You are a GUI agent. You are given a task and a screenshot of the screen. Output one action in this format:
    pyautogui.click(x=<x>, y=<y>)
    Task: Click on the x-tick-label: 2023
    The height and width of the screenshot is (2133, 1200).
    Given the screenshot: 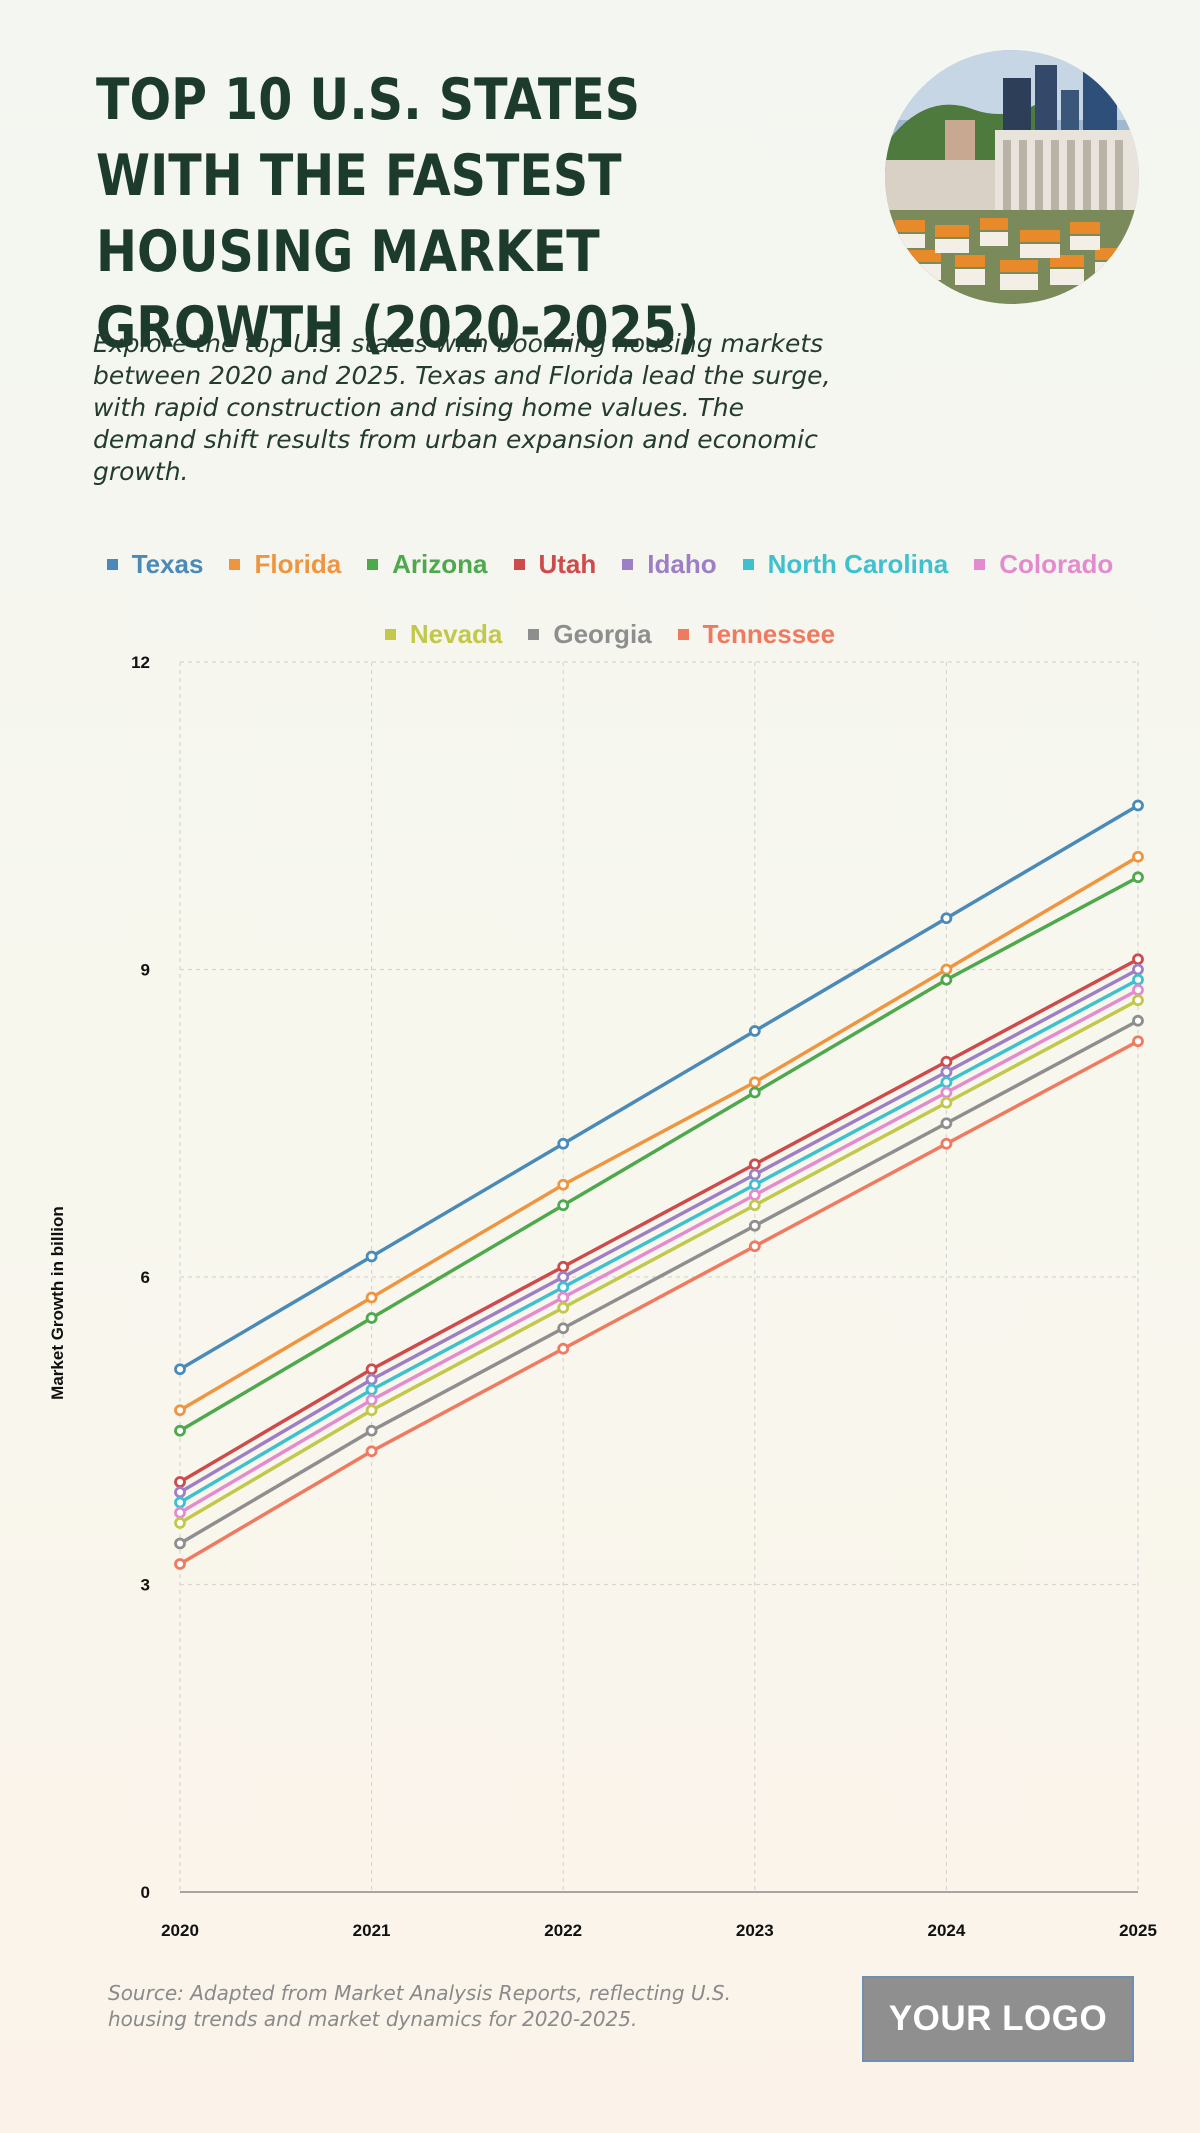 What is the action you would take?
    pyautogui.click(x=755, y=1930)
    